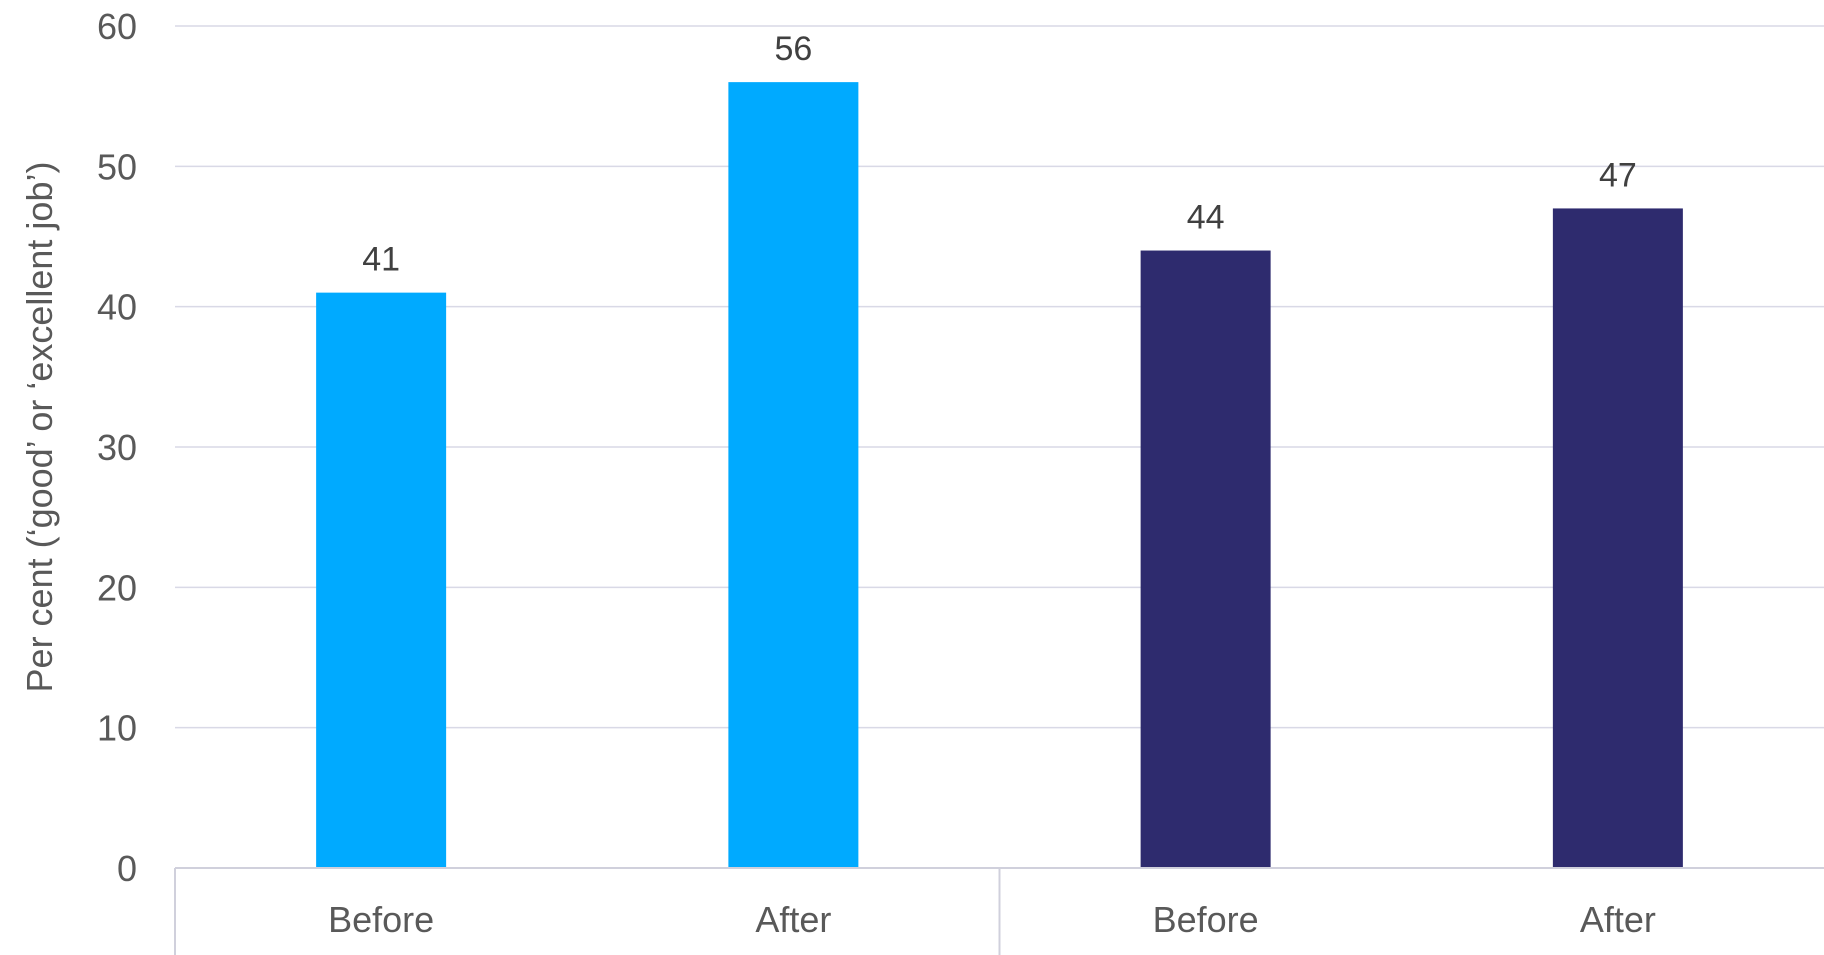  I want to click on x-axis-ticks: Before After Before After, so click(992, 919).